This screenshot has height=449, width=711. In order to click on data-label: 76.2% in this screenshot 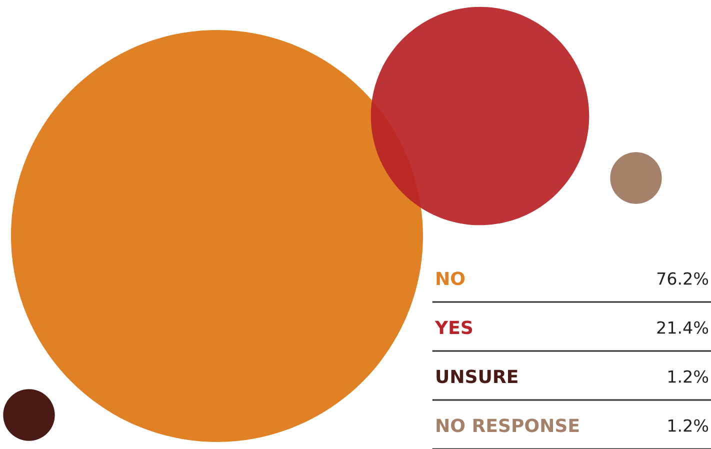, I will do `click(682, 278)`.